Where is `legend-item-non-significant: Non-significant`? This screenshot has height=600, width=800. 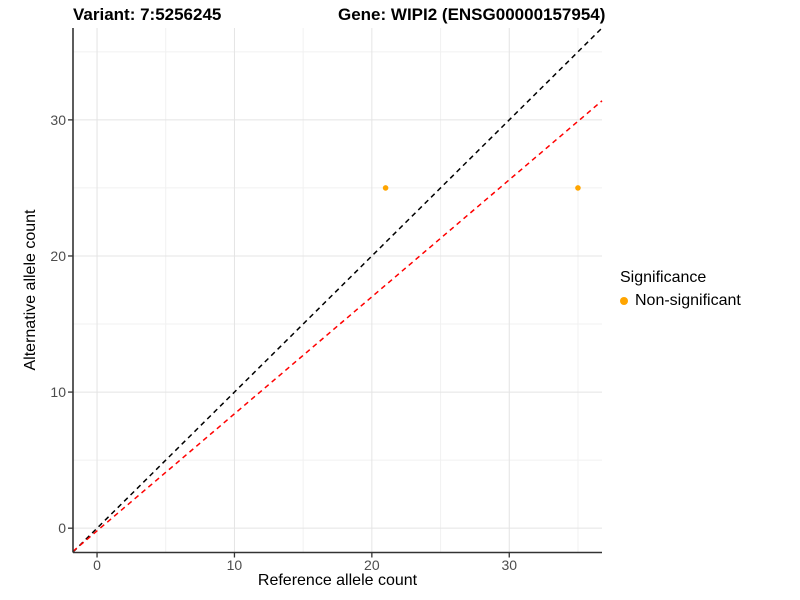
legend-item-non-significant: Non-significant is located at coordinates (680, 301).